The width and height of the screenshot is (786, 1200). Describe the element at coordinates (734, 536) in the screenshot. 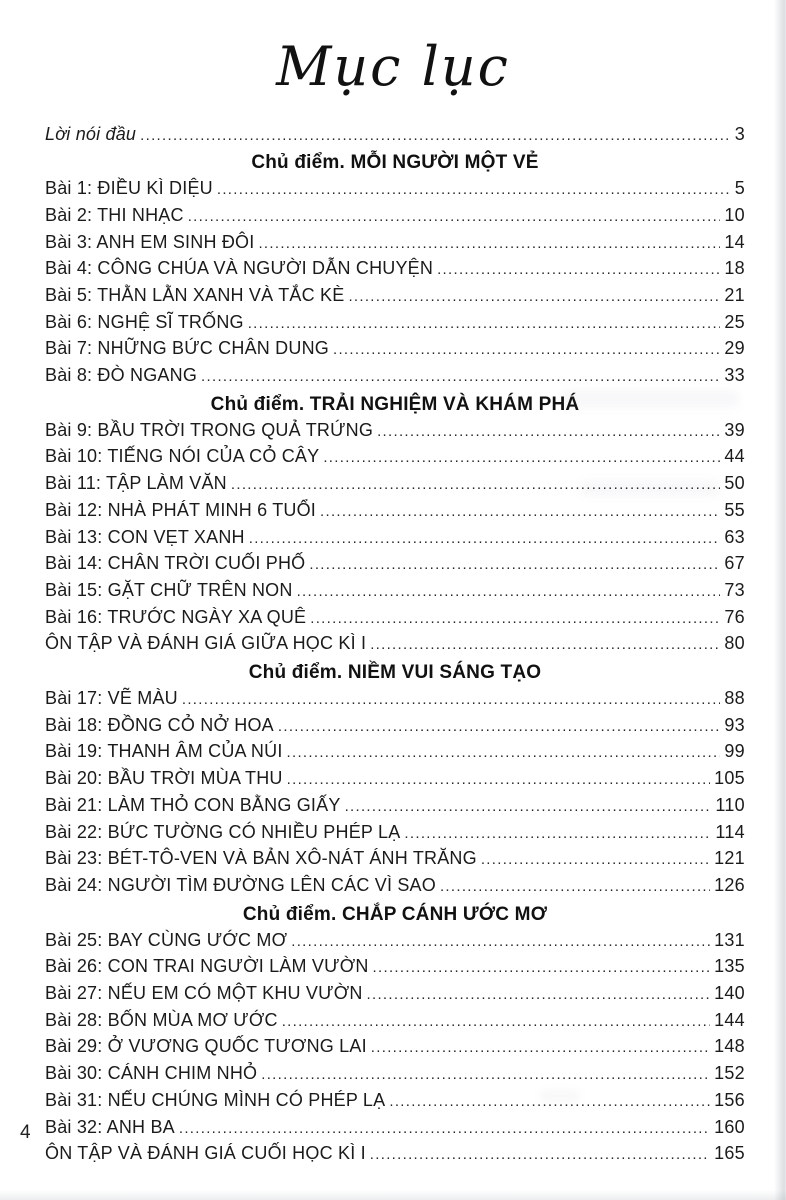

I see `entry-page-number: 63` at that location.